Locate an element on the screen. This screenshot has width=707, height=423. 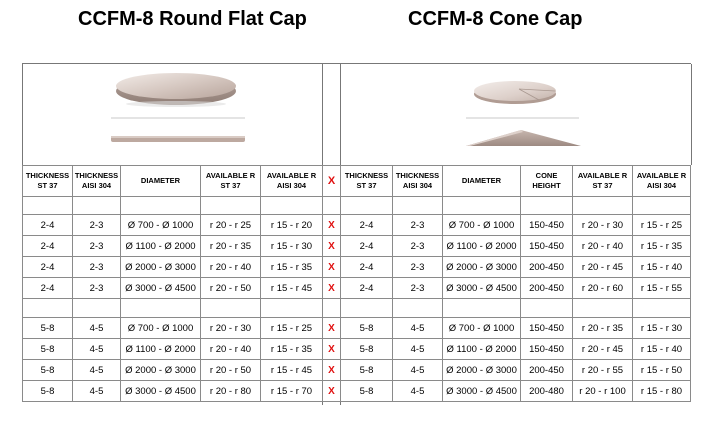
table-cell: r 15 - r 20 is located at coordinates (291, 225).